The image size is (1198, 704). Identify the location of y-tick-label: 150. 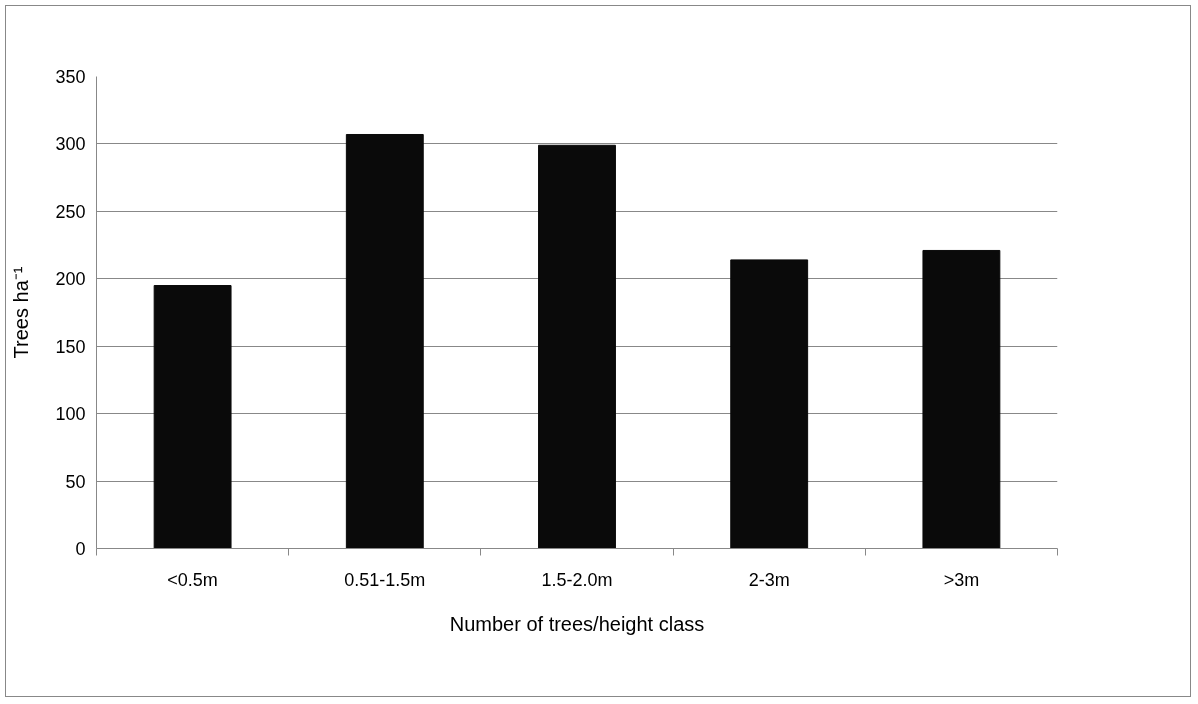
(70, 346).